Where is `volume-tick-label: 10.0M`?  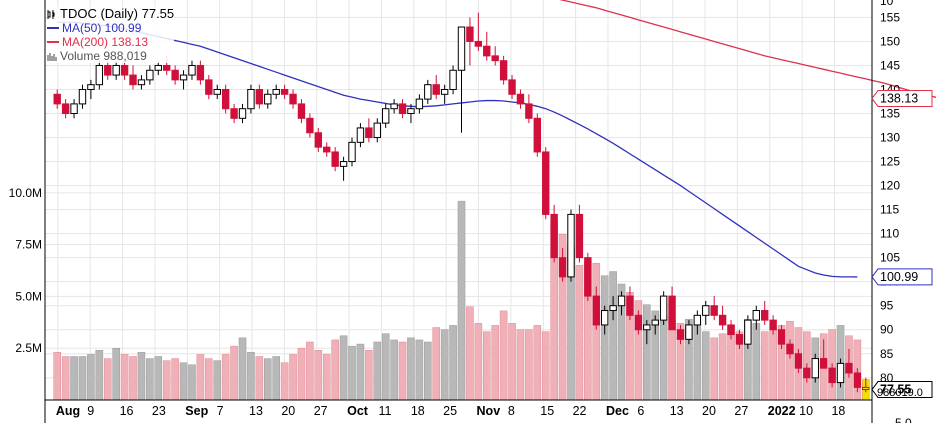
volume-tick-label: 10.0M is located at coordinates (25, 193).